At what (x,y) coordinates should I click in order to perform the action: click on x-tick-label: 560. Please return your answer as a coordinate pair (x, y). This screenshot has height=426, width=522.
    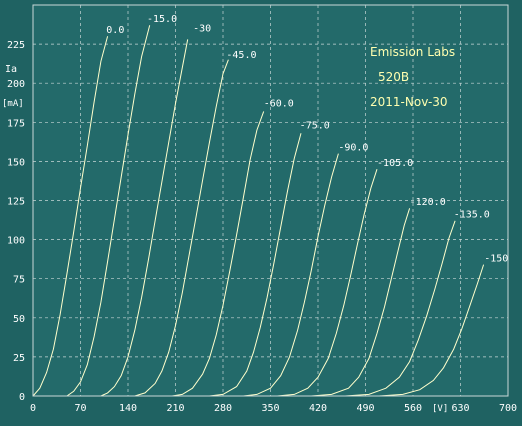
    Looking at the image, I should click on (413, 408).